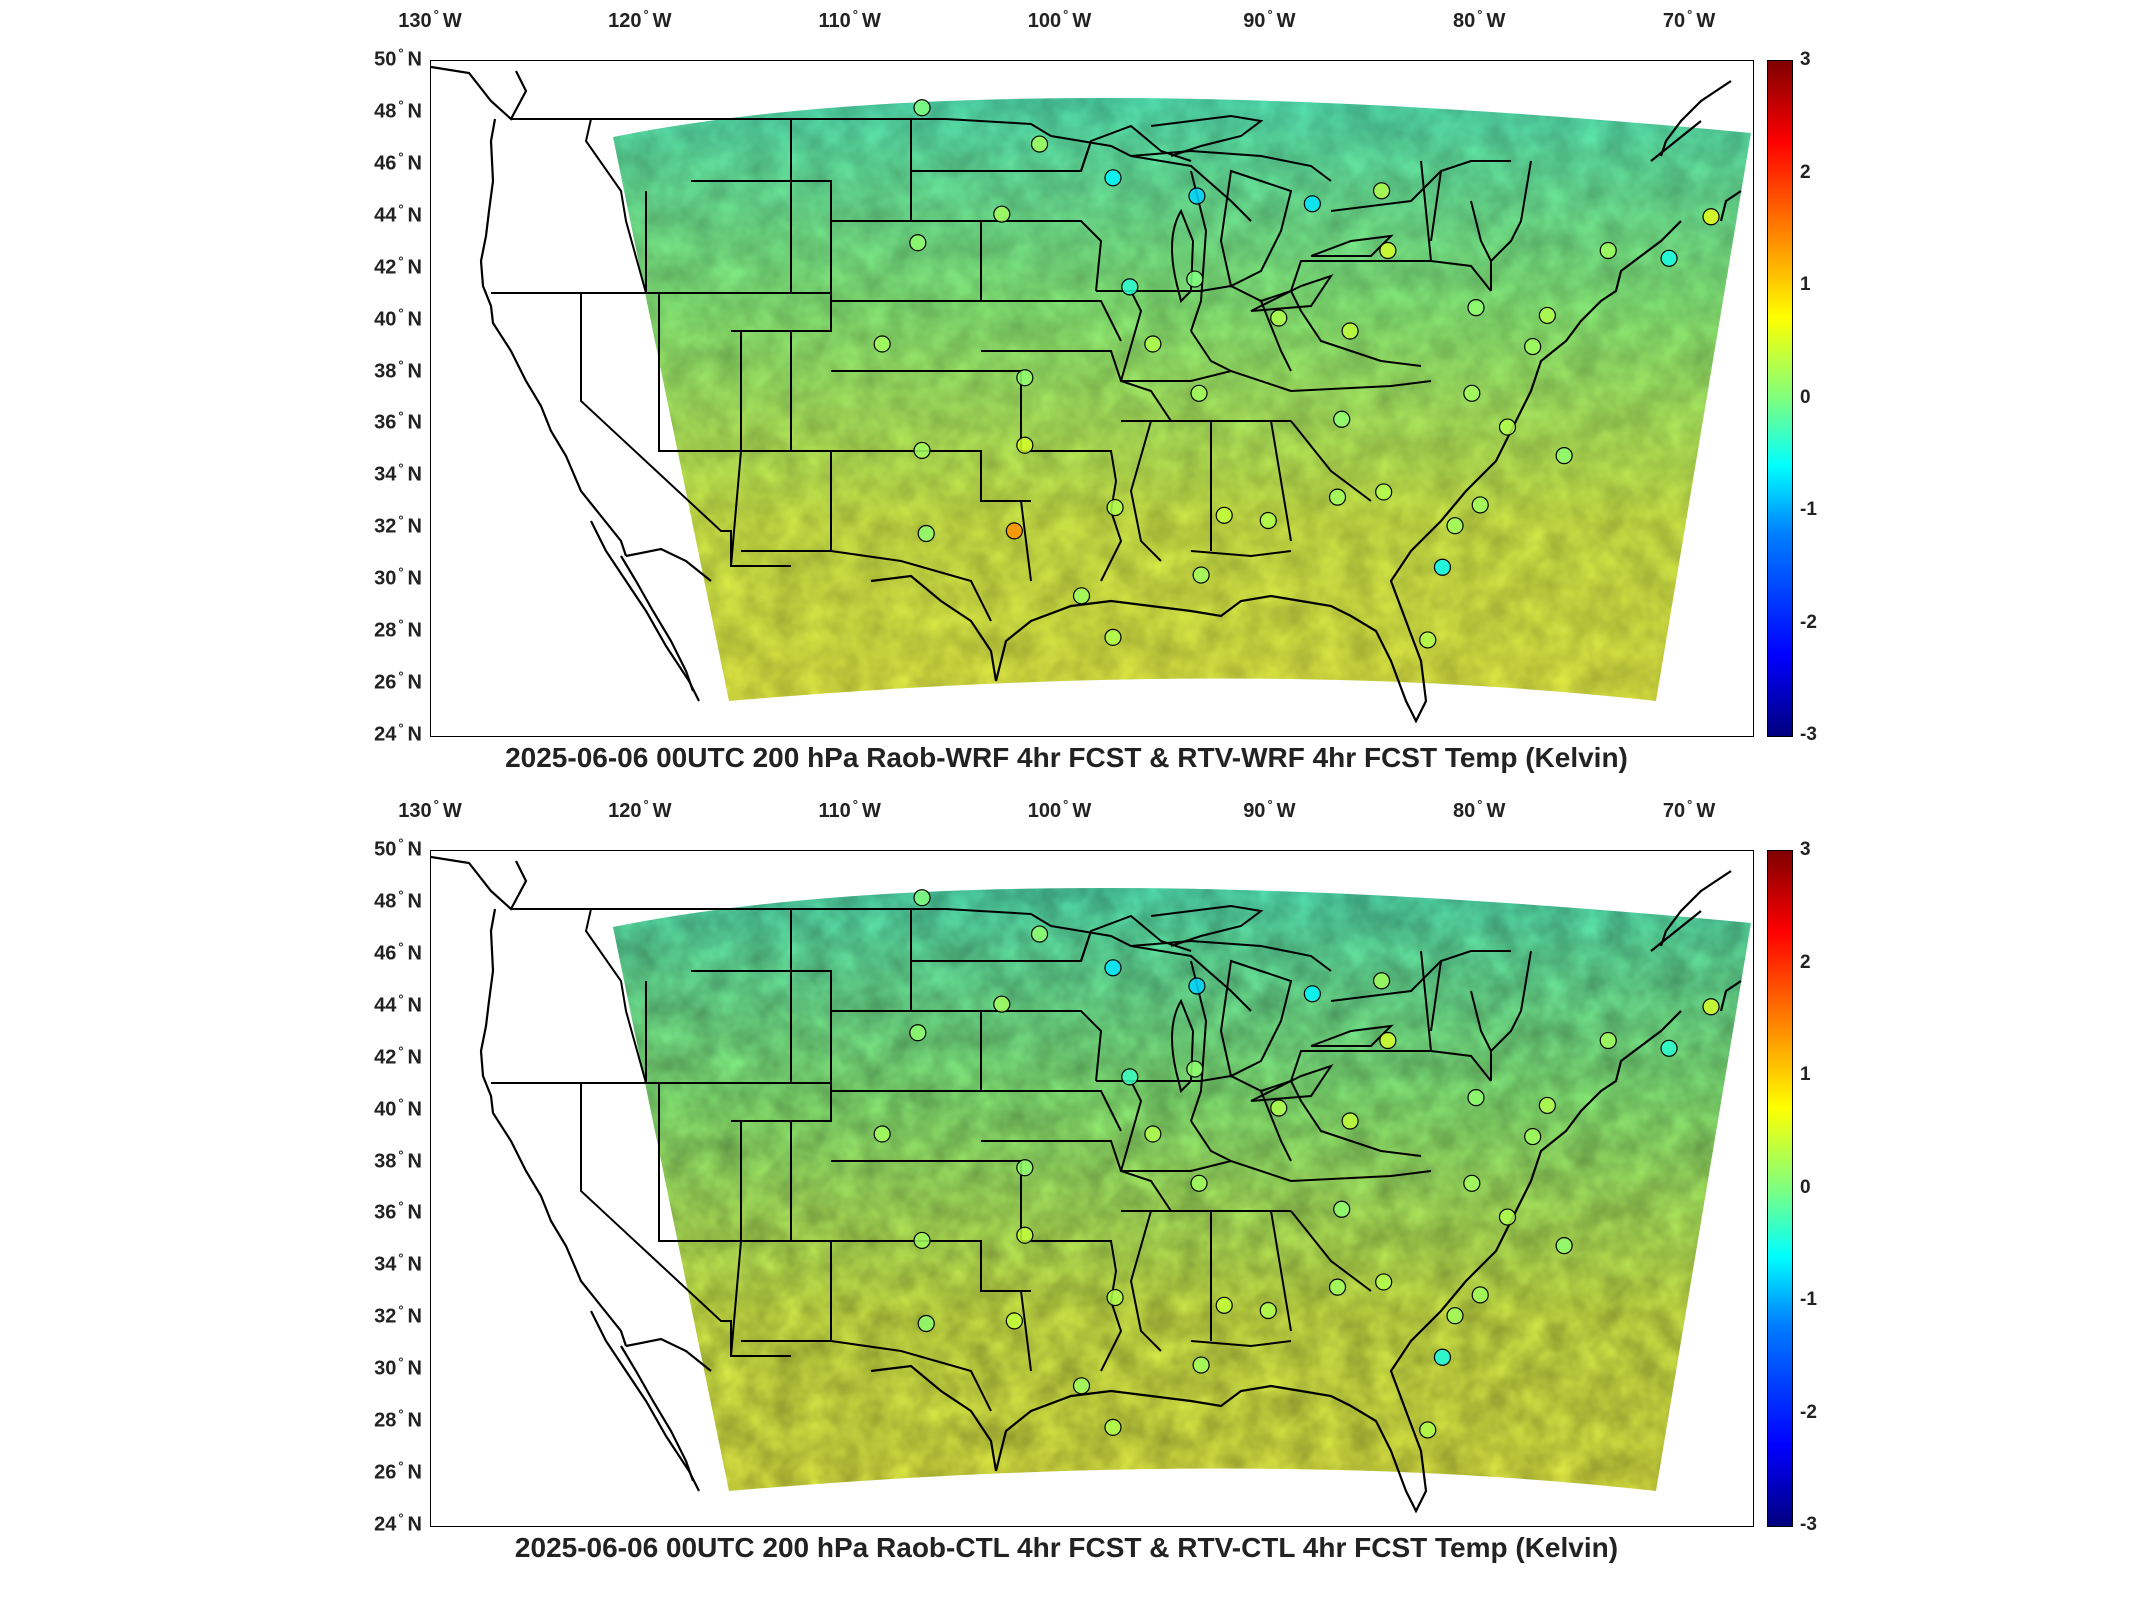 Image resolution: width=2133 pixels, height=1600 pixels. I want to click on lat-tick-label: 26 ° N, so click(398, 681).